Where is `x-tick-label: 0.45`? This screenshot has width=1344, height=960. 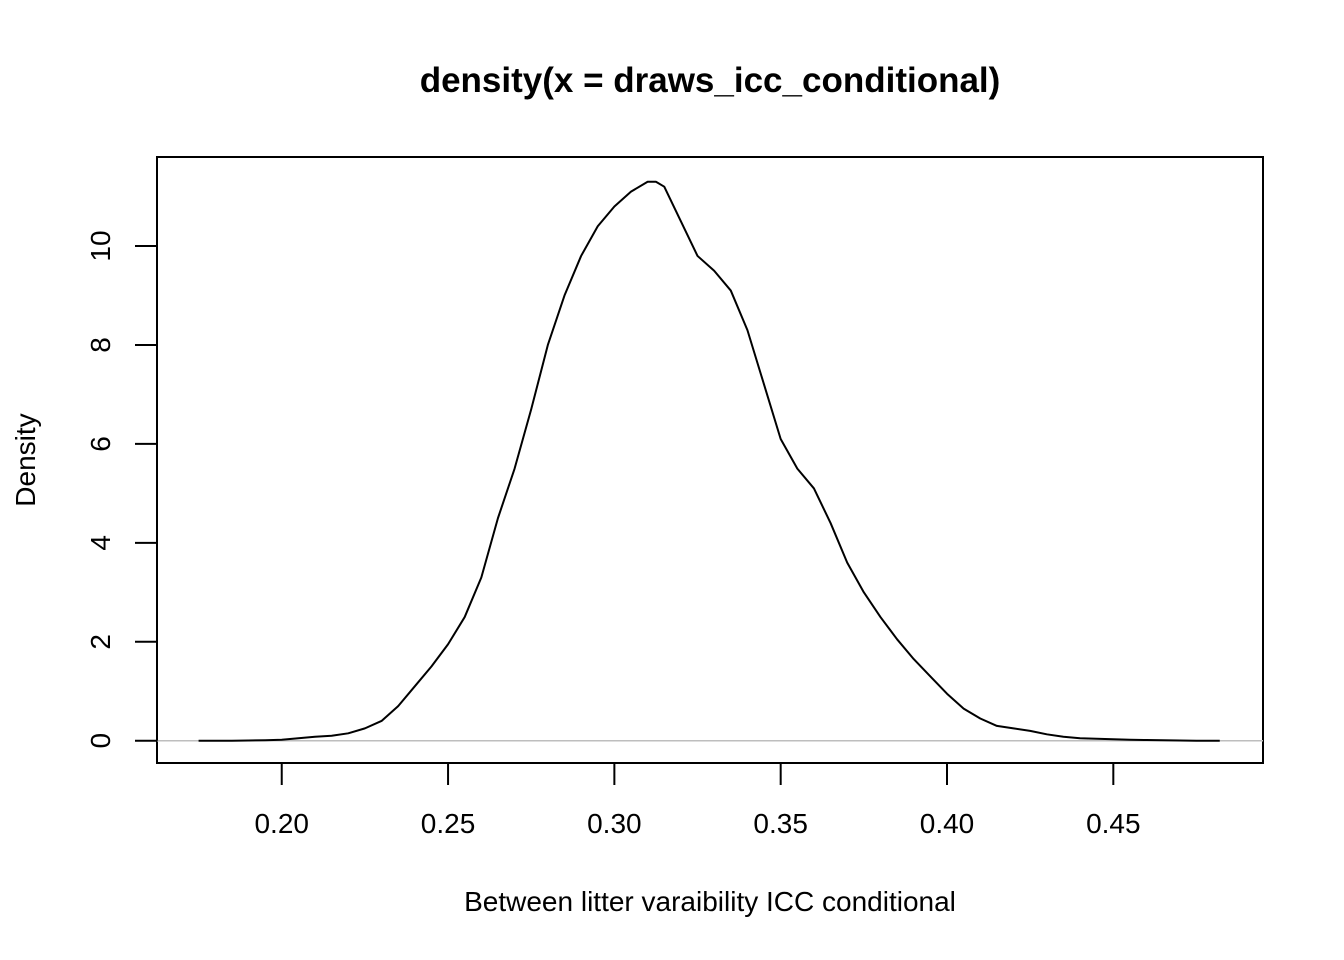
x-tick-label: 0.45 is located at coordinates (1113, 823).